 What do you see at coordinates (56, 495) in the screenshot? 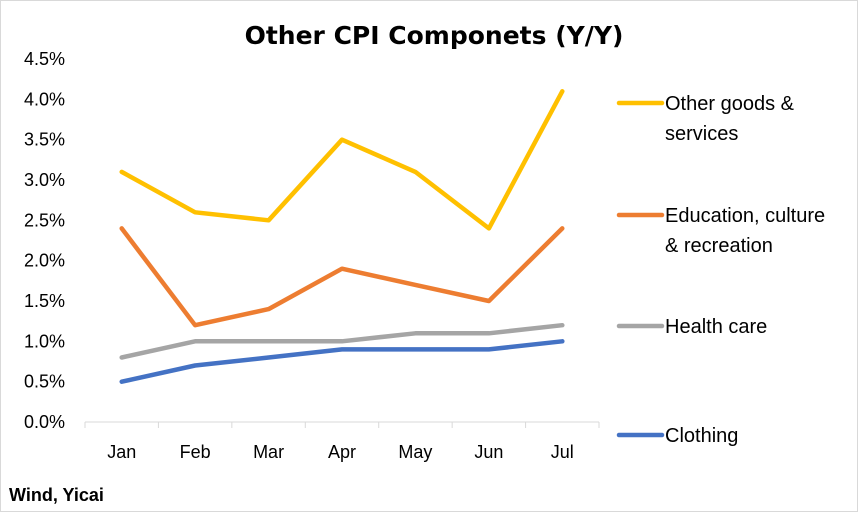
I see `source-note: Wind, Yicai` at bounding box center [56, 495].